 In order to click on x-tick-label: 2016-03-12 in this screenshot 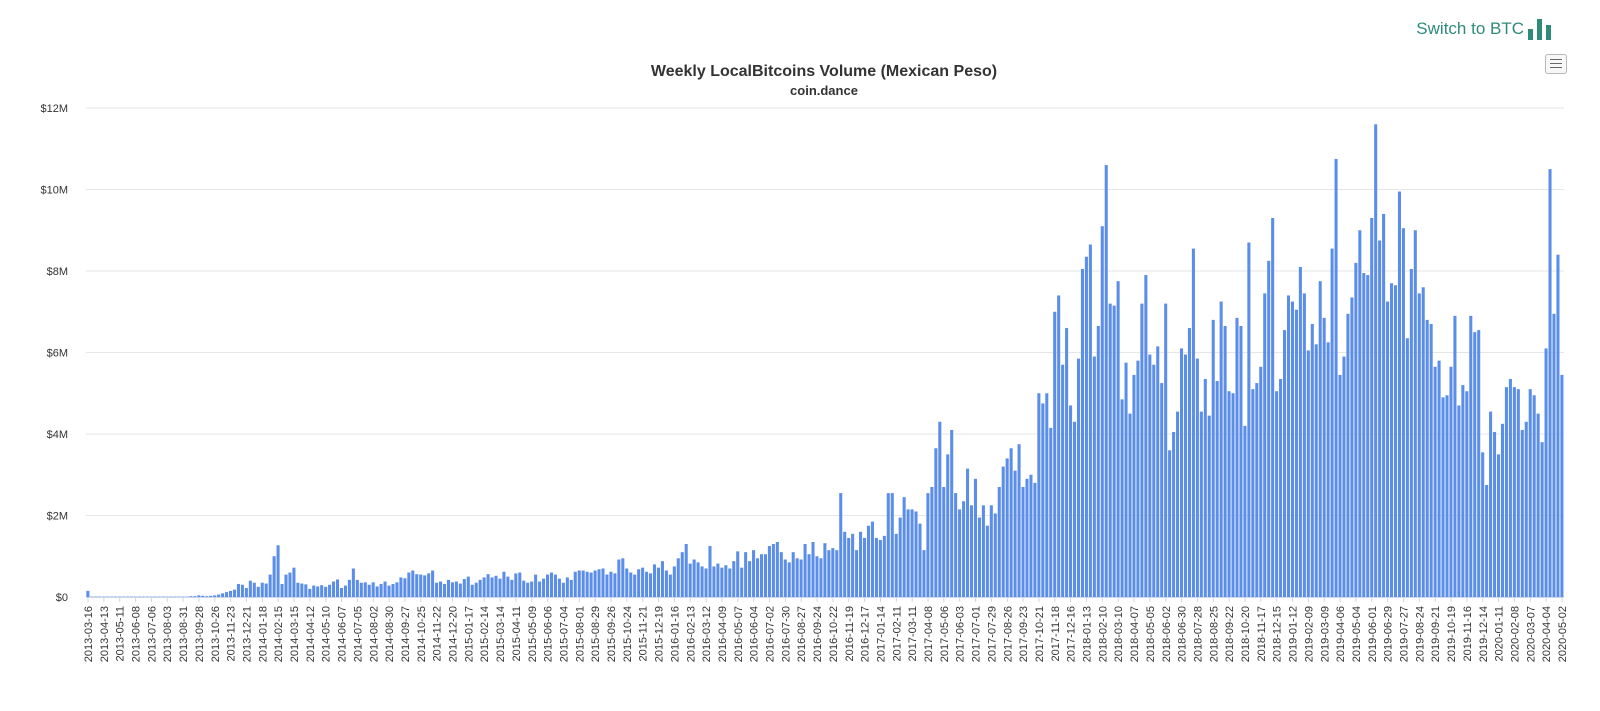, I will do `click(707, 634)`.